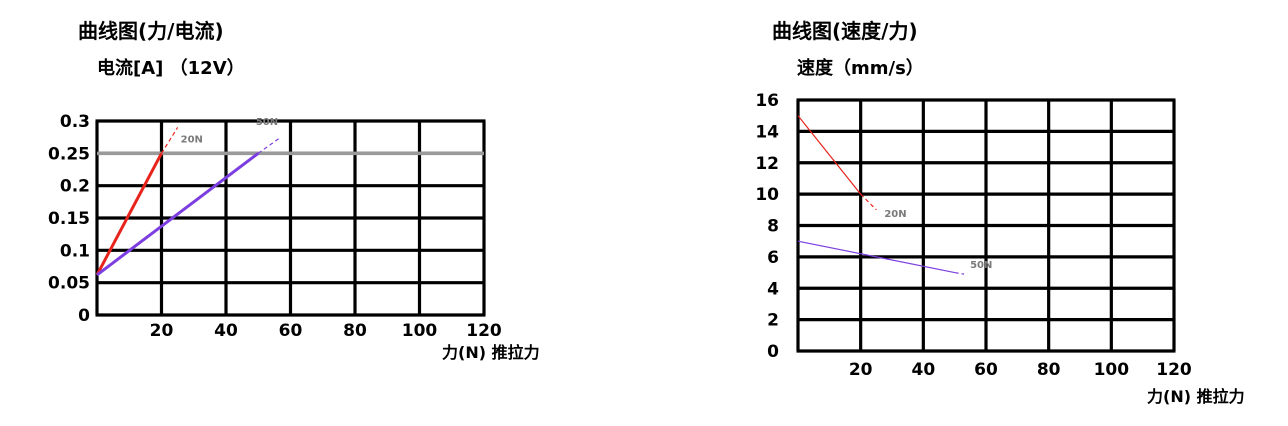 The width and height of the screenshot is (1288, 426). I want to click on y-tick-label: 8, so click(773, 227).